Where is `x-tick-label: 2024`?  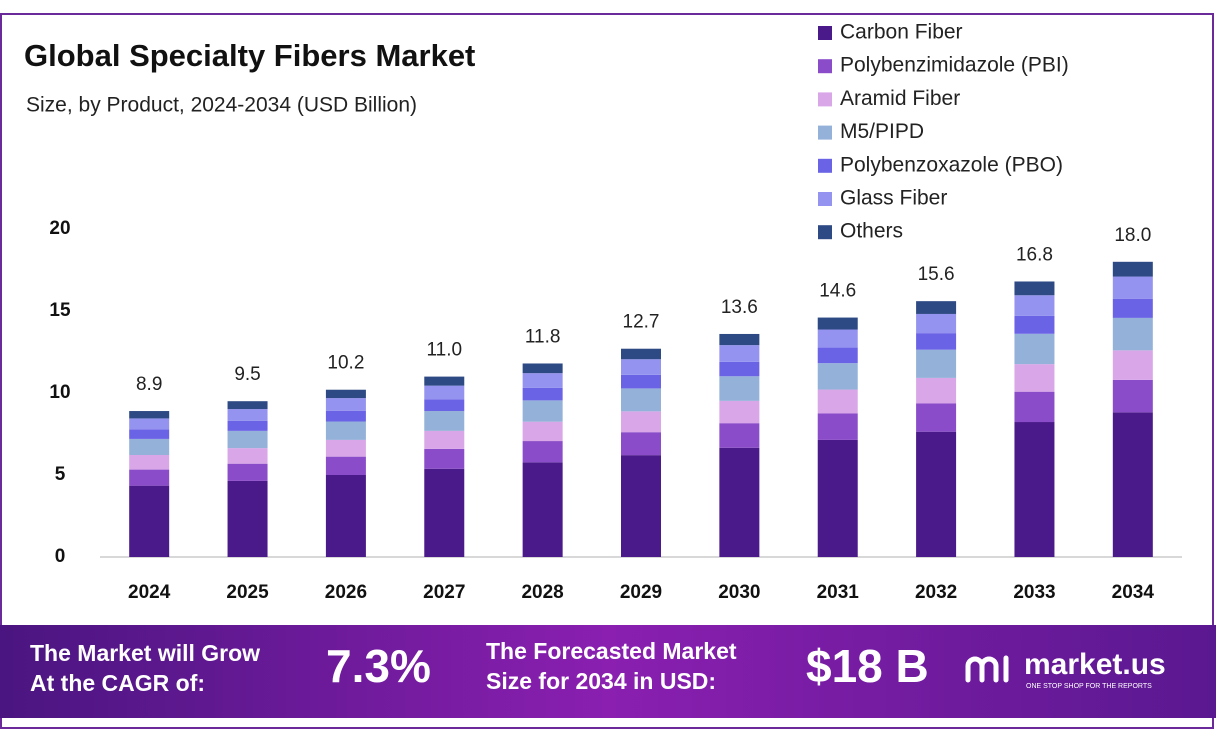
x-tick-label: 2024 is located at coordinates (149, 592).